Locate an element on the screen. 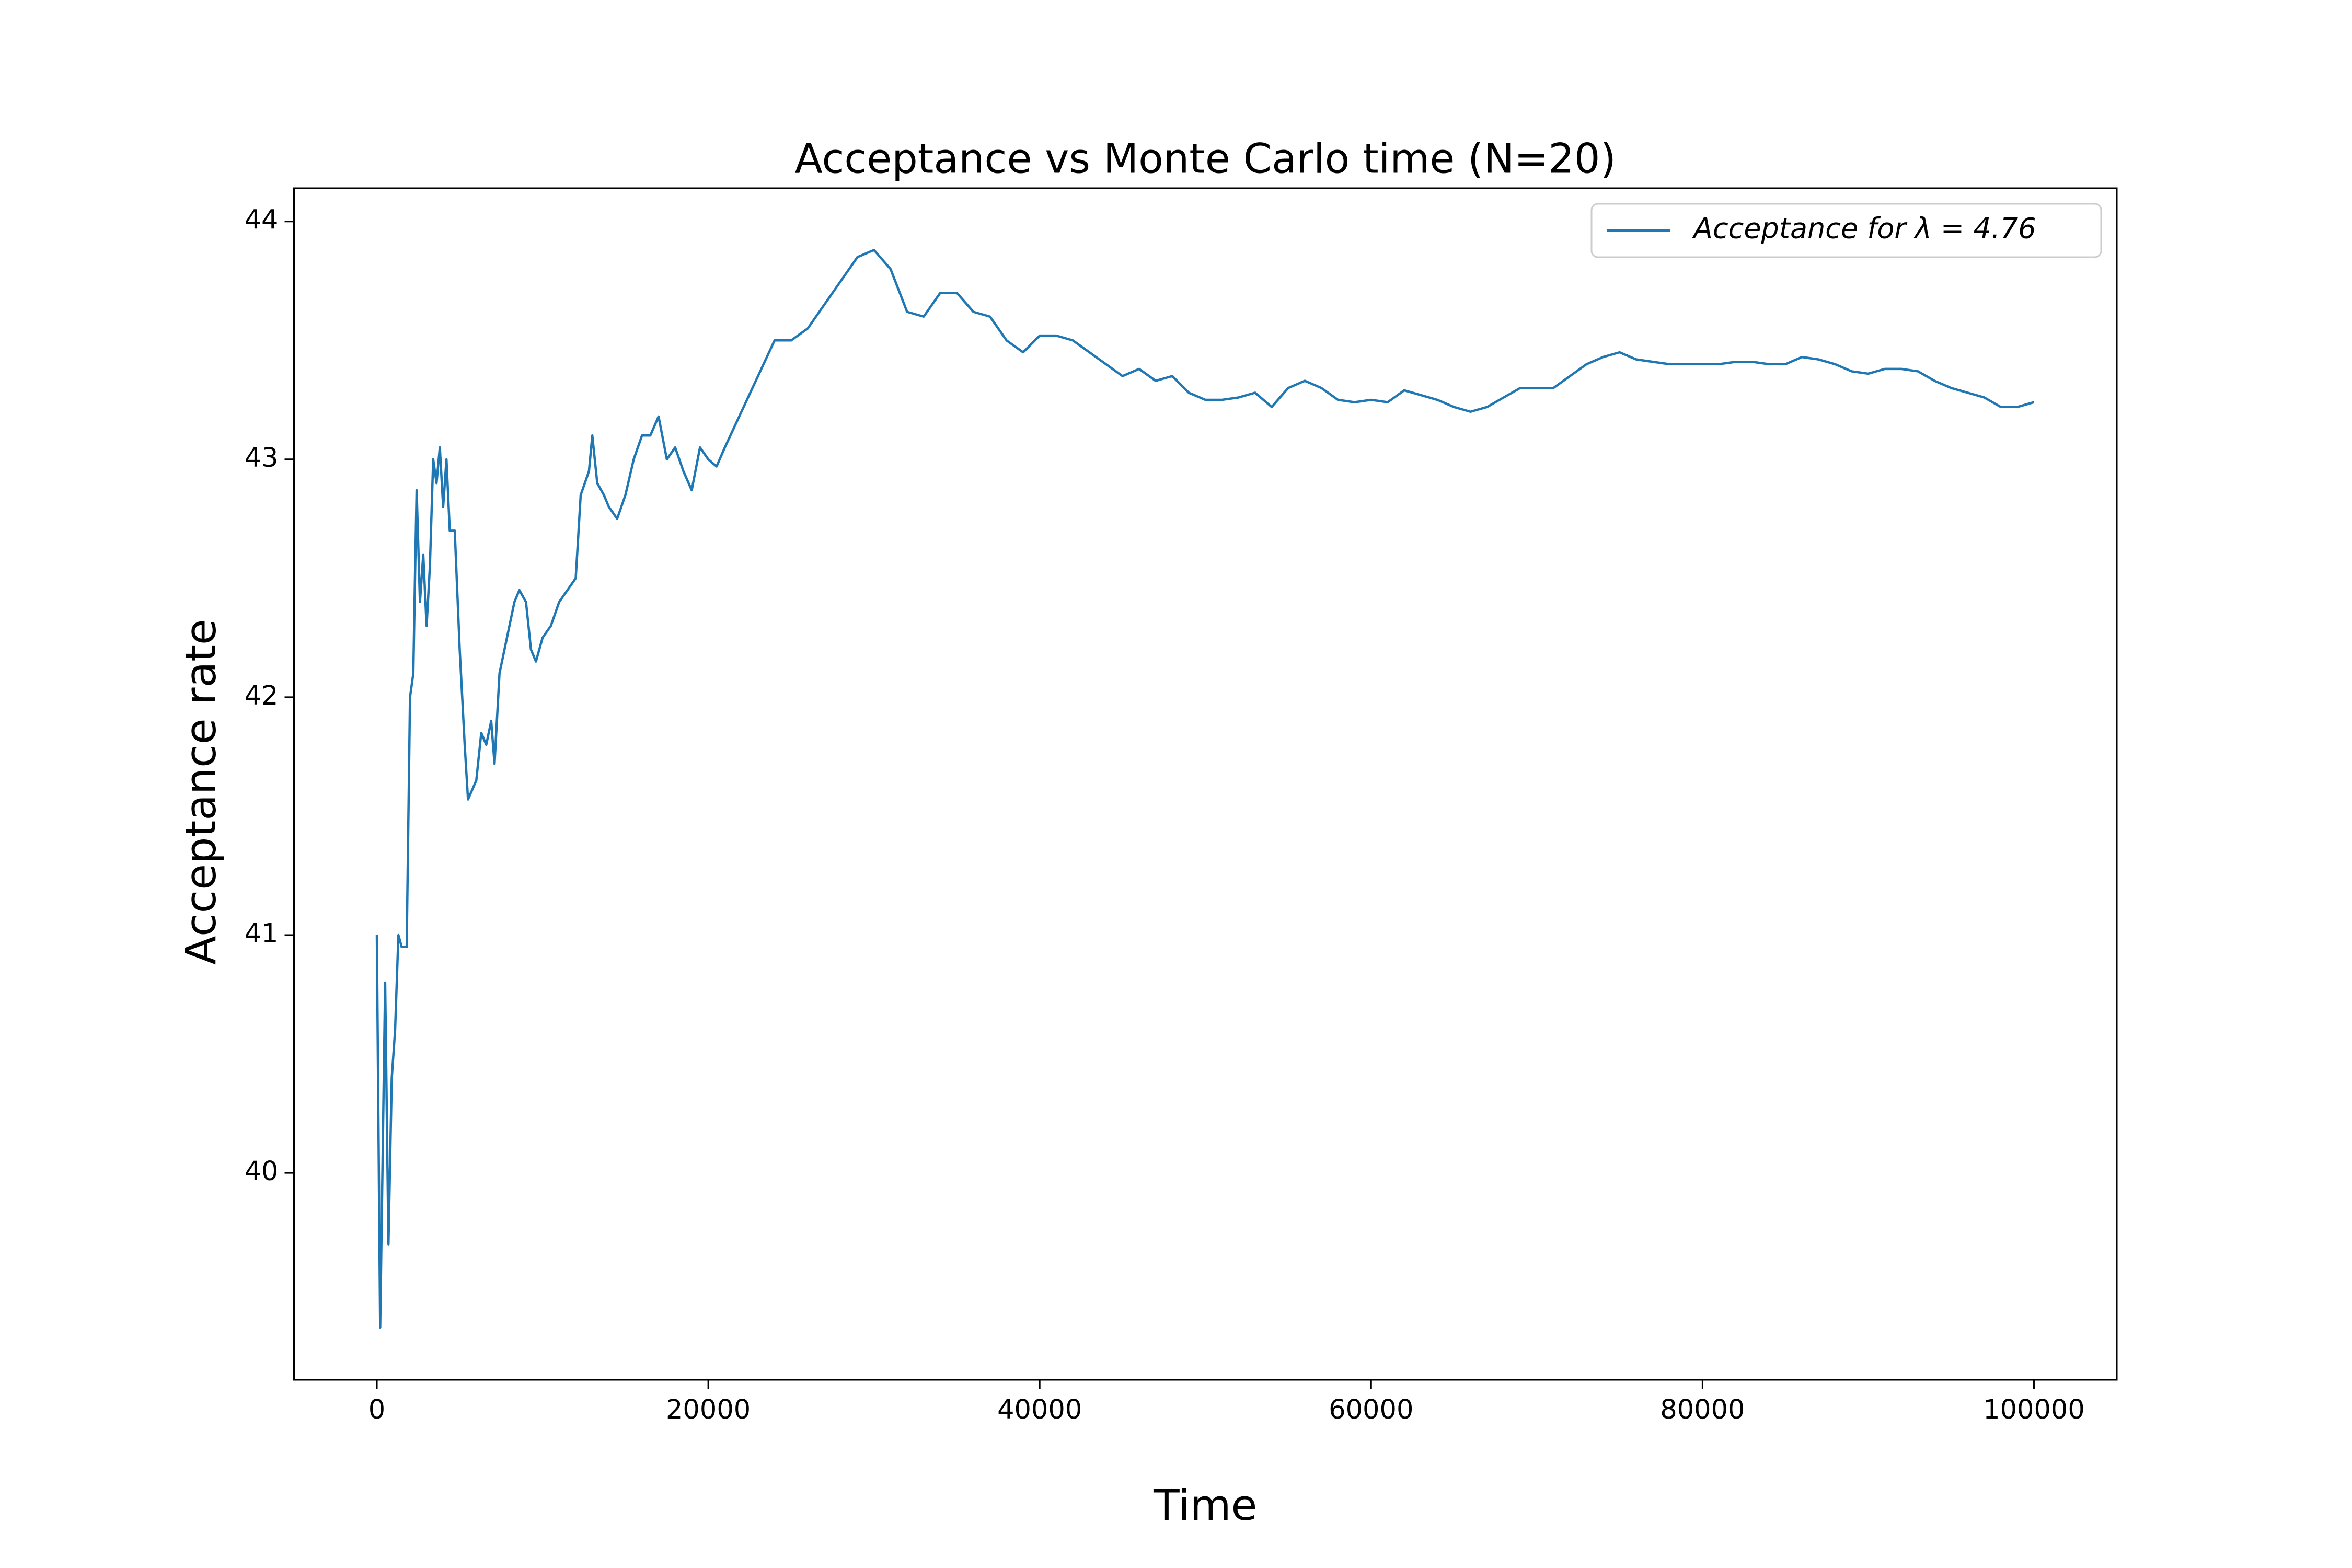 Image resolution: width=2352 pixels, height=1568 pixels. y-tick-label: 43 is located at coordinates (262, 458).